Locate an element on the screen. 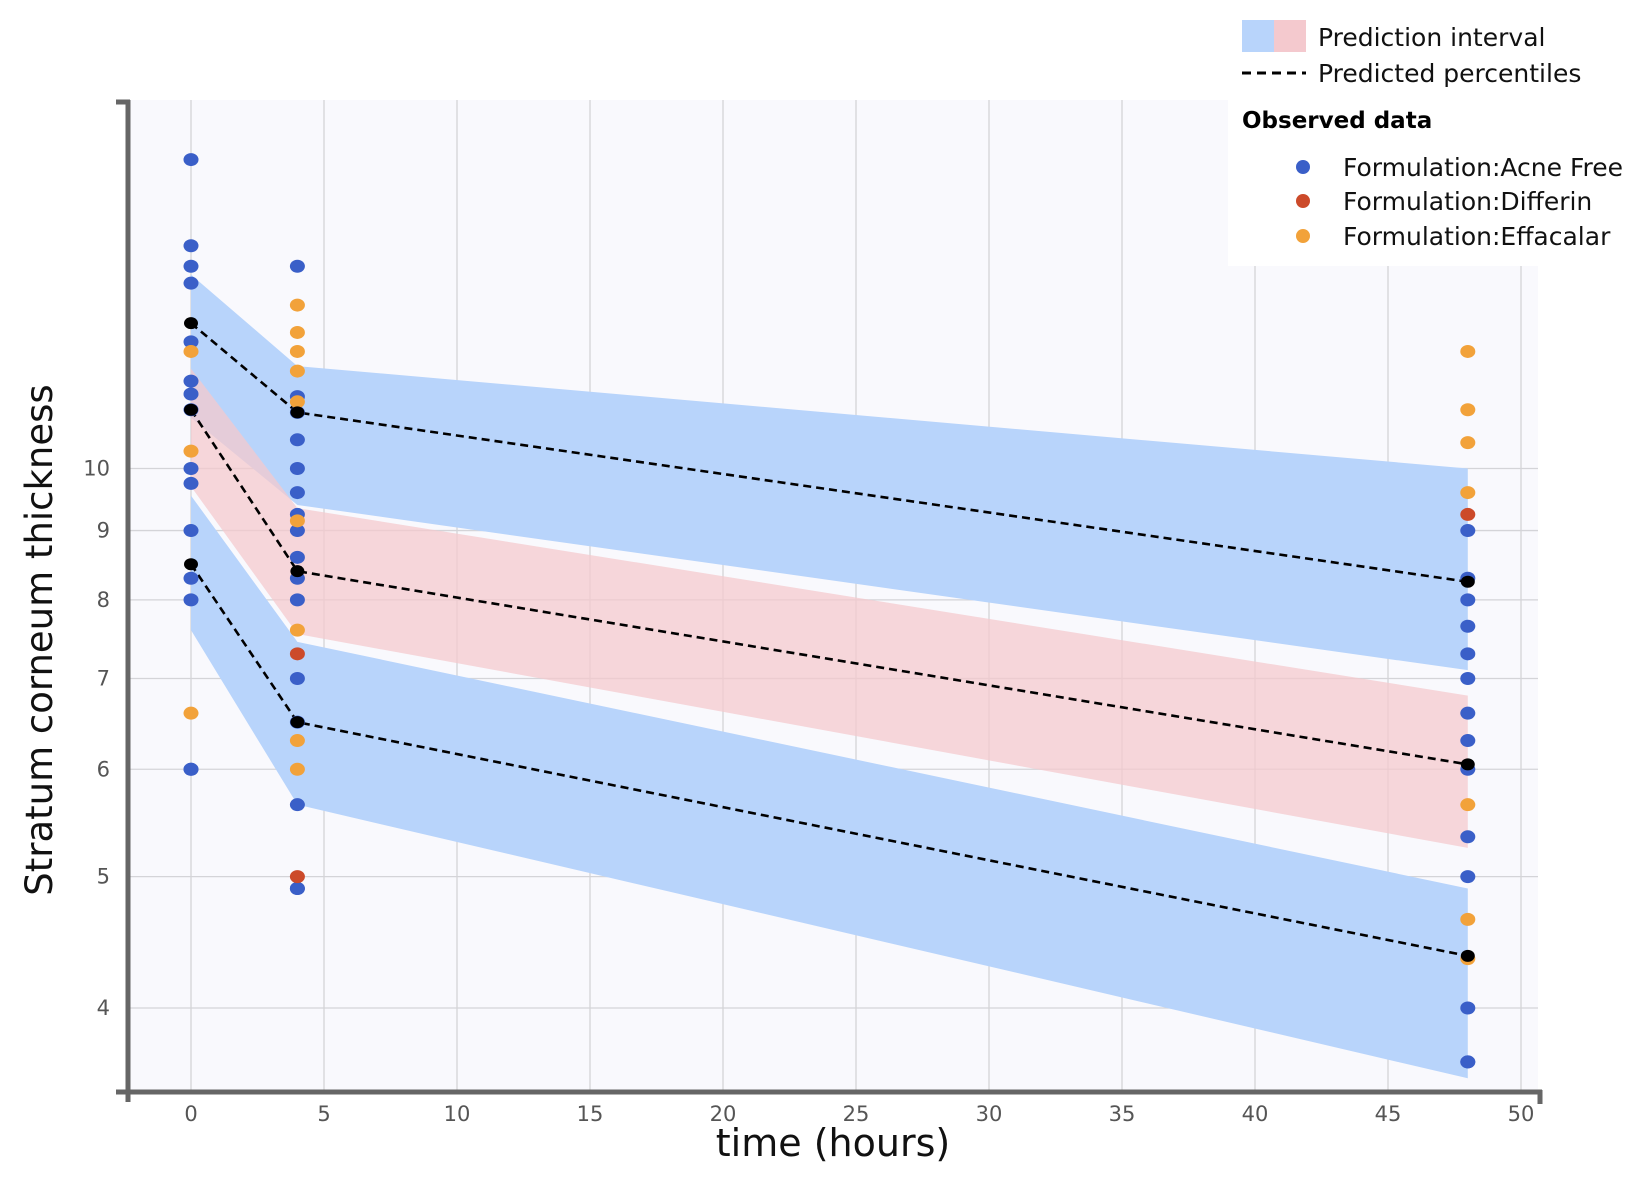  legend-dot-acne-free is located at coordinates (1303, 167).